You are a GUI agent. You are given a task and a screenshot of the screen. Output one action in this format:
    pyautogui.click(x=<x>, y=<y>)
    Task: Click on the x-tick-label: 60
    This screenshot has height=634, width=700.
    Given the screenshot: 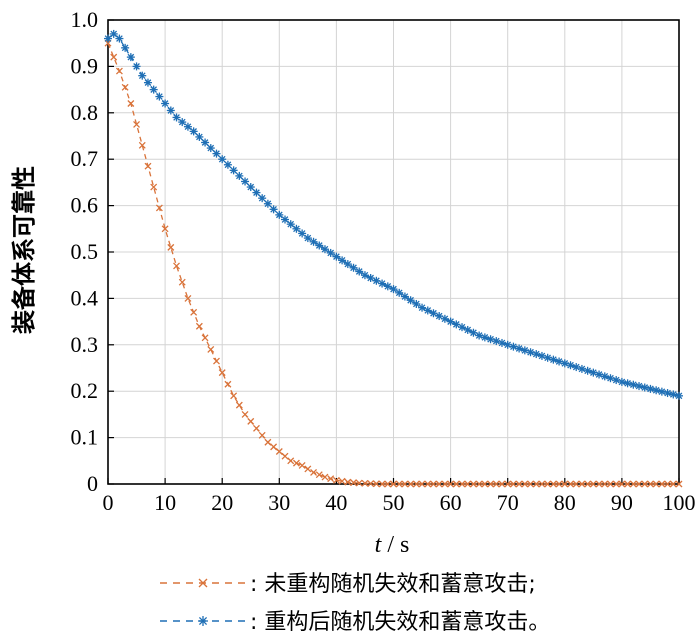 What is the action you would take?
    pyautogui.click(x=451, y=502)
    